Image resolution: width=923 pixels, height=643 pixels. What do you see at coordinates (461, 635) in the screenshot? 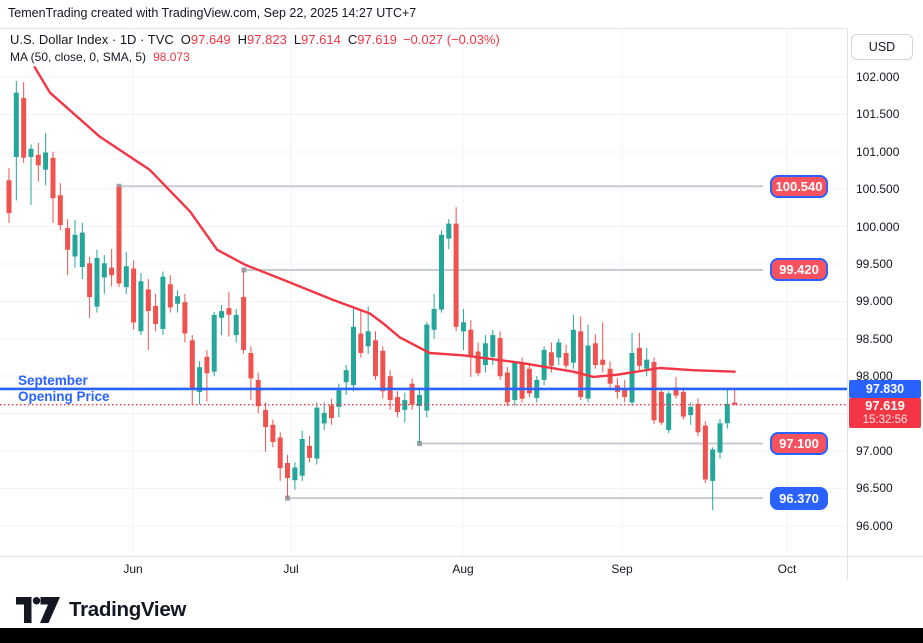
I see `bottom-black-bar` at bounding box center [461, 635].